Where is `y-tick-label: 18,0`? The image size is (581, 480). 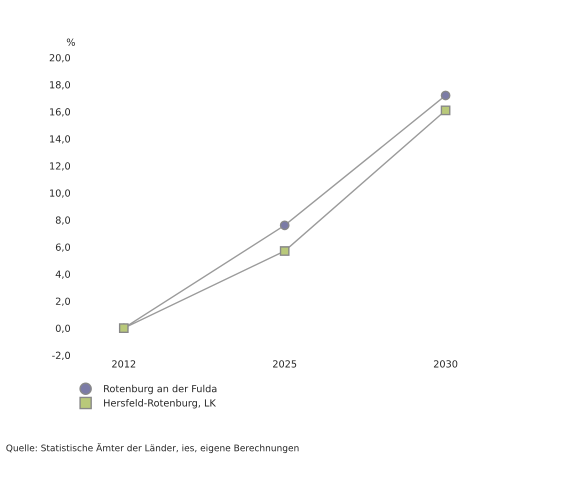 y-tick-label: 18,0 is located at coordinates (60, 85).